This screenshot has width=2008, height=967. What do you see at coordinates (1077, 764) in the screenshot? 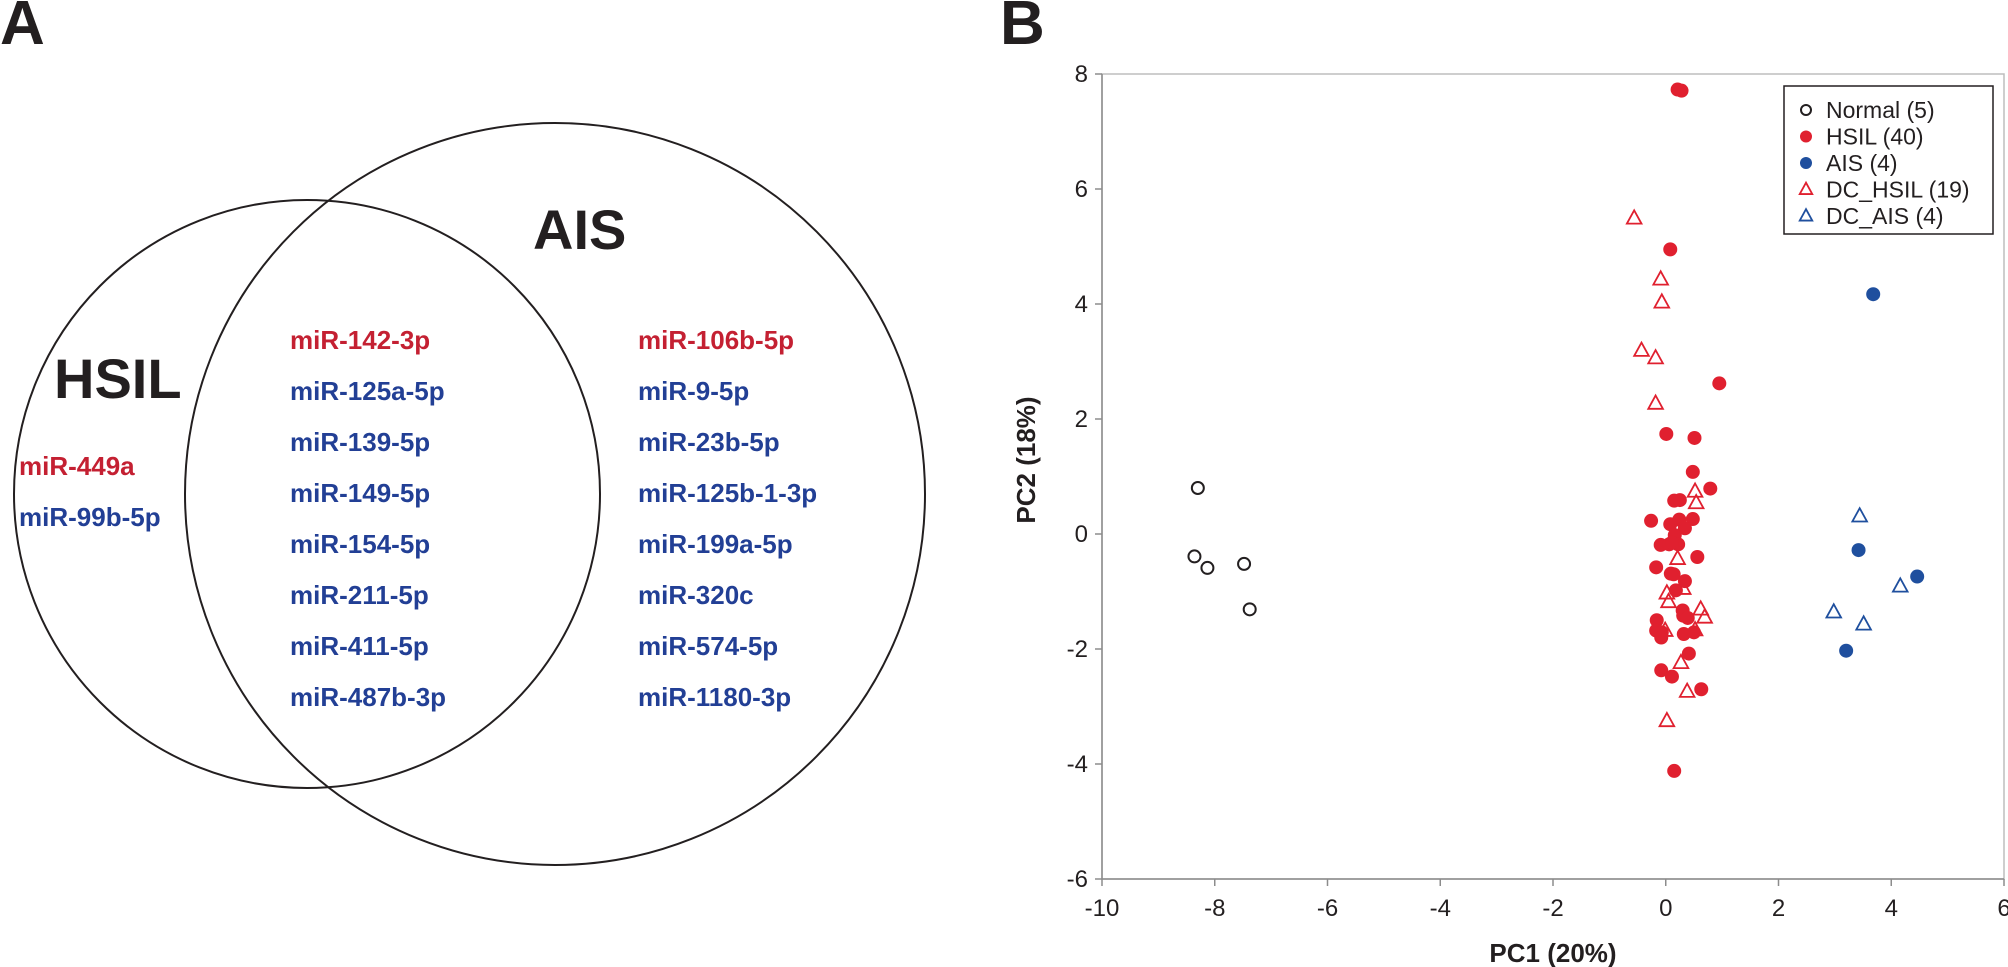
I see `y-tick-label: -4` at bounding box center [1077, 764].